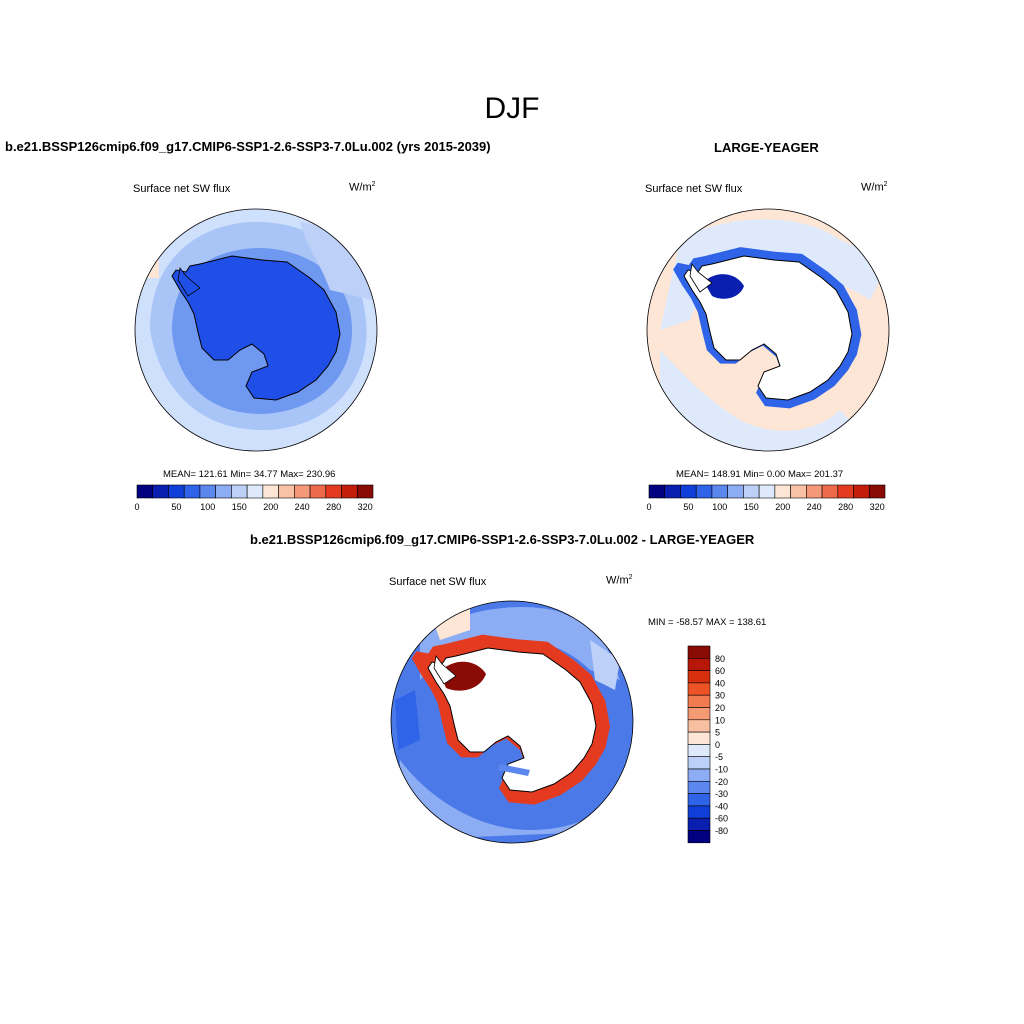 The height and width of the screenshot is (1024, 1024). What do you see at coordinates (760, 474) in the screenshot?
I see `panel2-stats: MEAN= 148.91 Min= 0.00 Max= 201.37` at bounding box center [760, 474].